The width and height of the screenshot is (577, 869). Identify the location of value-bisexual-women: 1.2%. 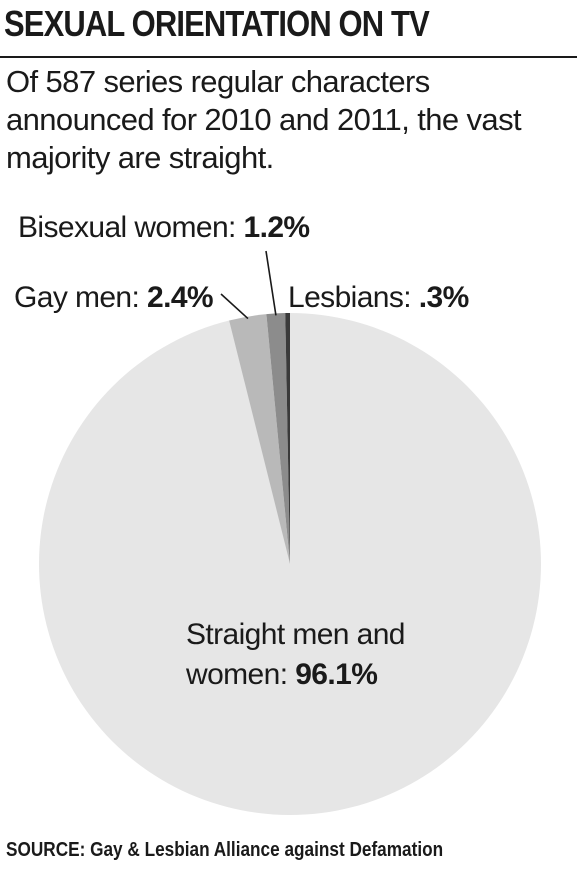
(277, 227).